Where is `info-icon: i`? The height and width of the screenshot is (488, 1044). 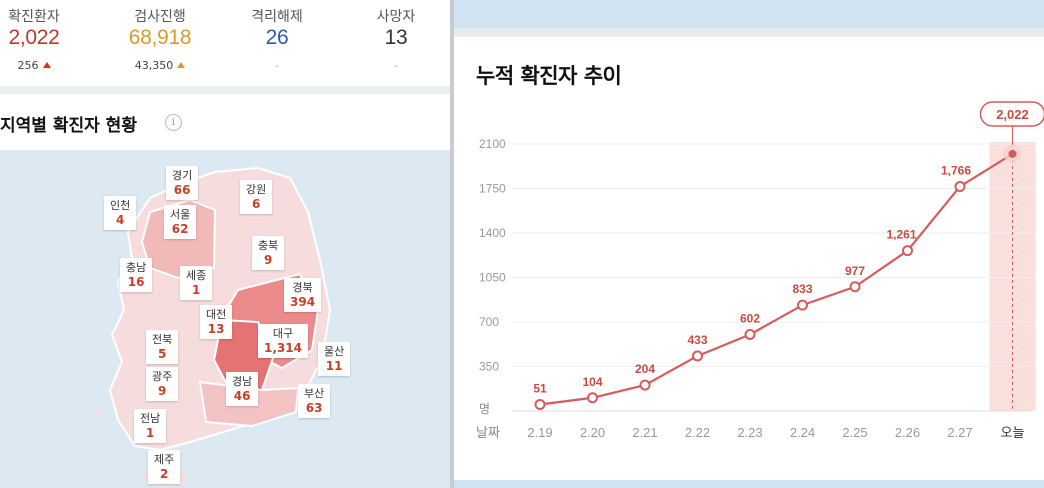 info-icon: i is located at coordinates (173, 122).